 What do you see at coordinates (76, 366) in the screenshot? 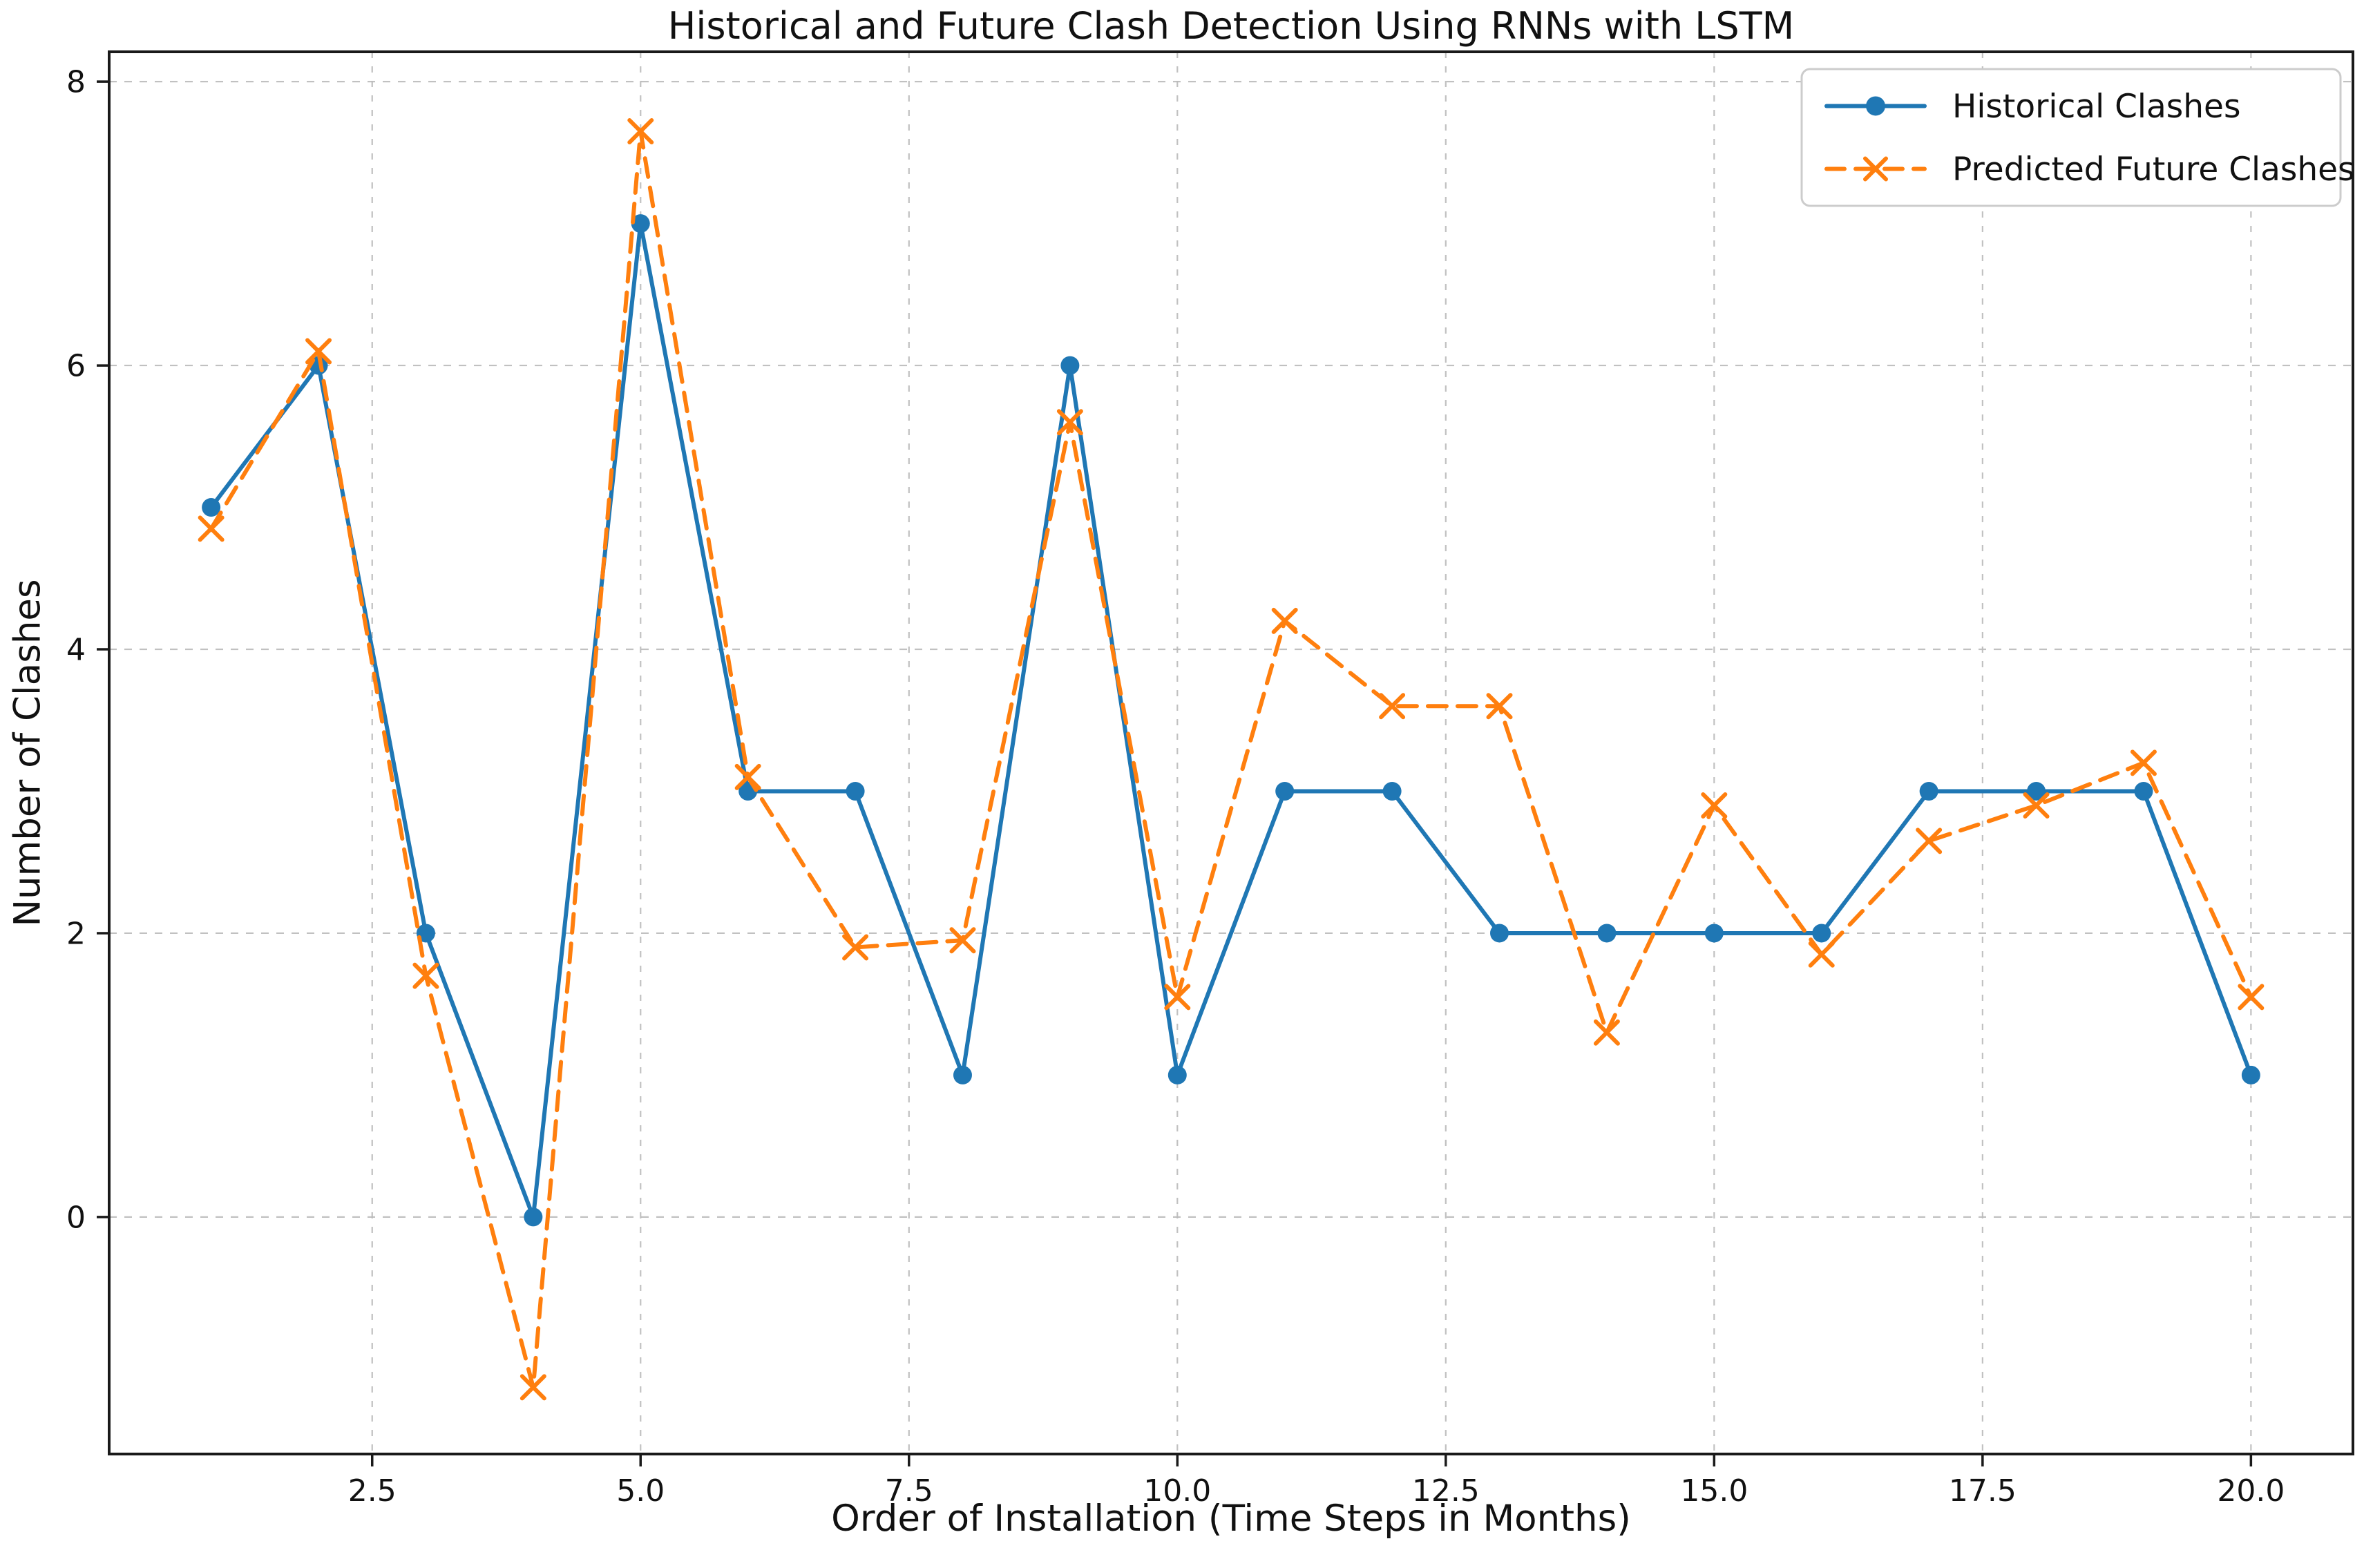
I see `y-tick-label: 6` at bounding box center [76, 366].